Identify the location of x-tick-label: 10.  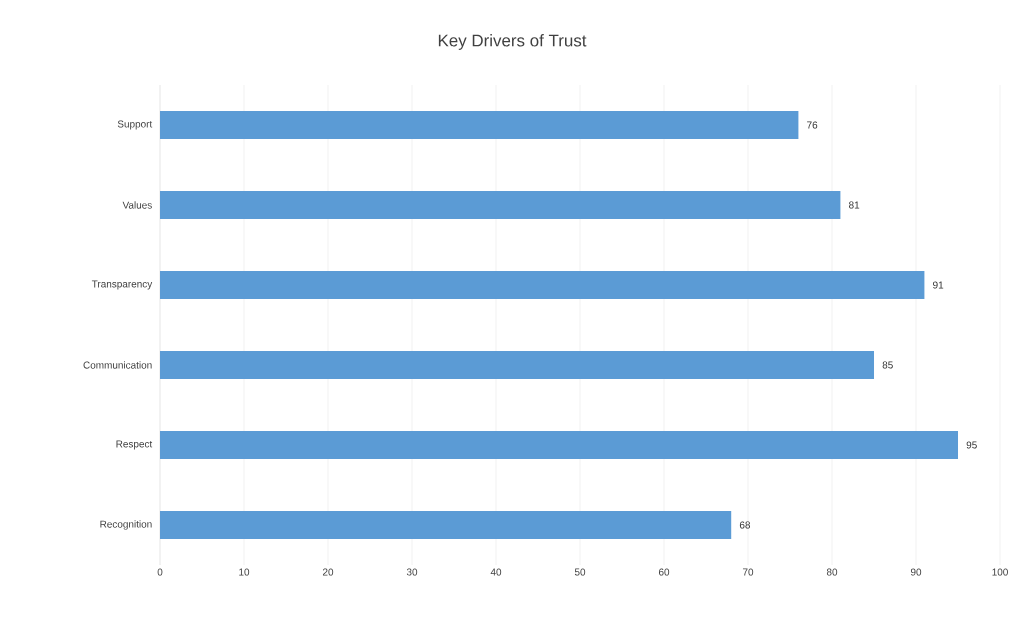
(244, 572).